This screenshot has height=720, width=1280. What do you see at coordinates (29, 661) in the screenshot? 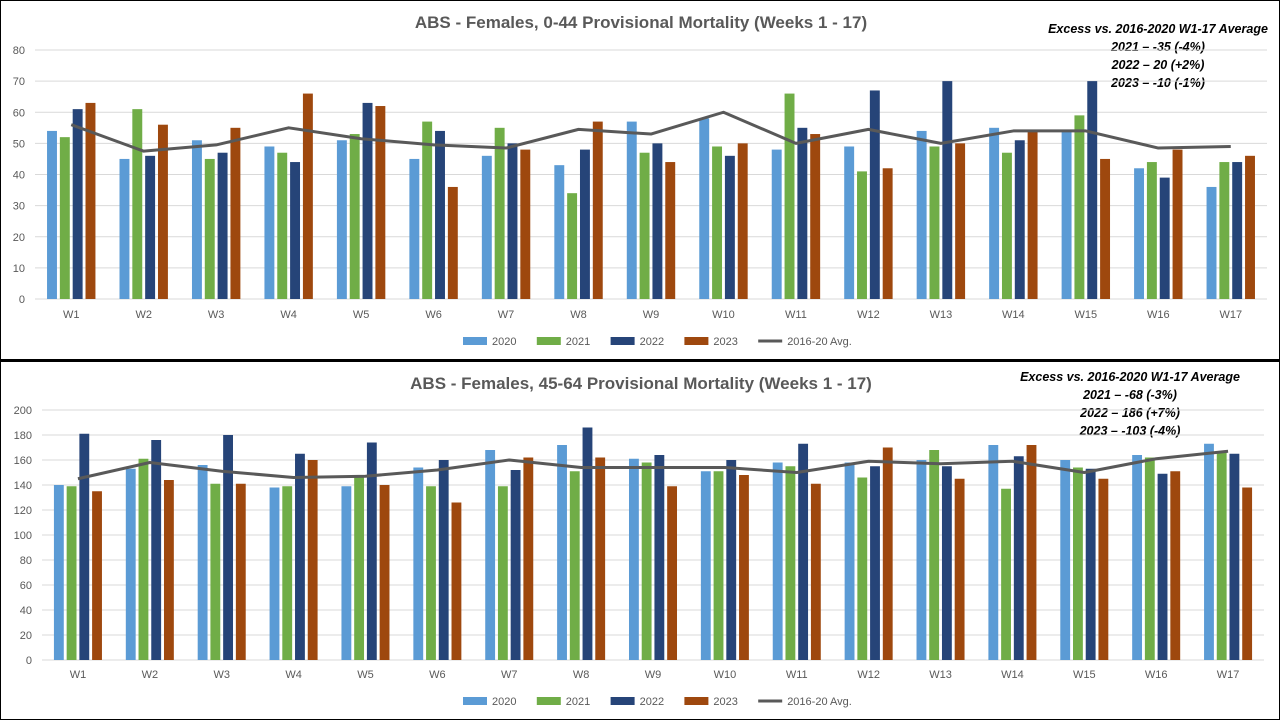
I see `y-tick-label: 0` at bounding box center [29, 661].